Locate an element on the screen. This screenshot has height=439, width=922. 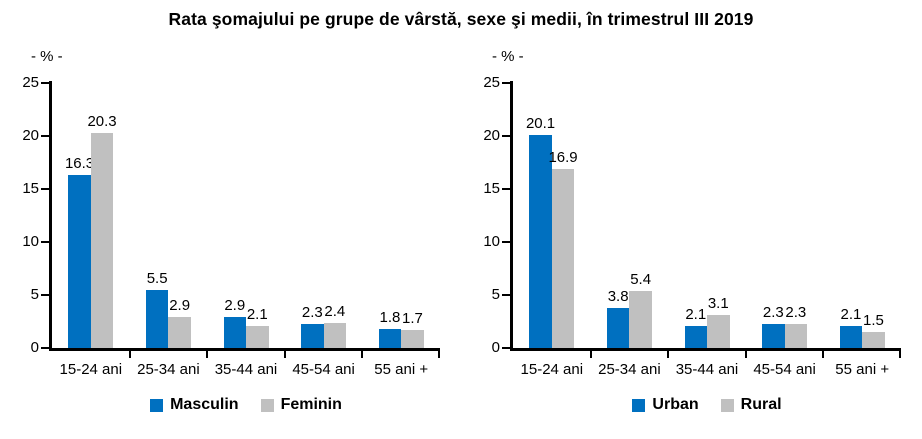
bar-urban-35-44-ani is located at coordinates (695, 336).